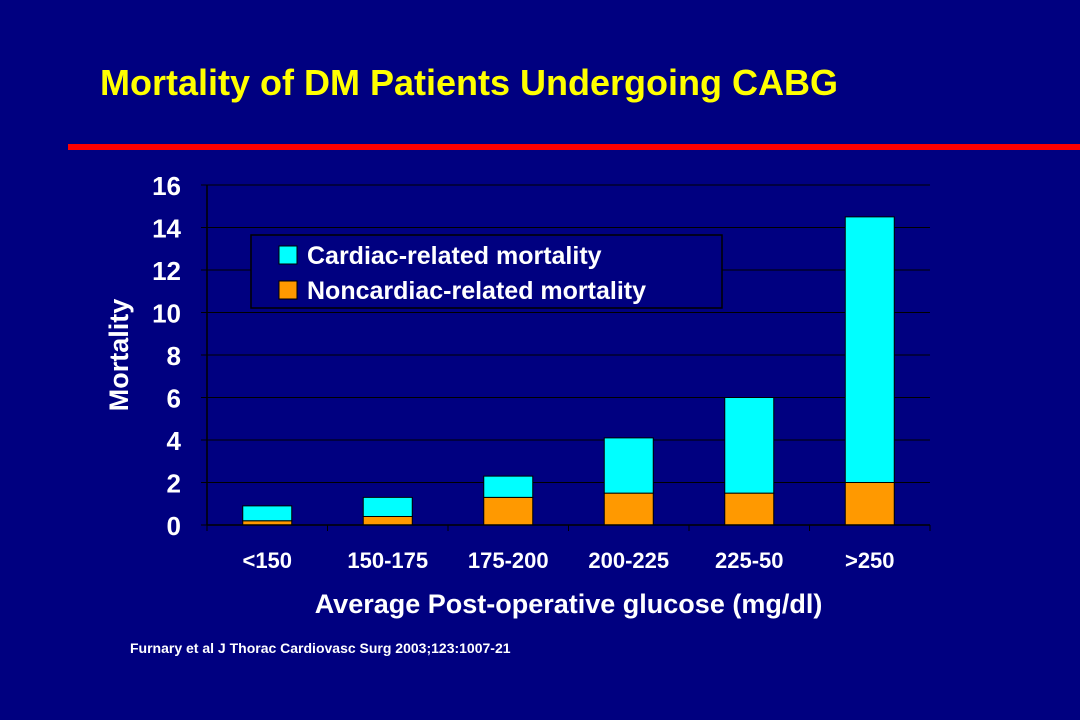  Describe the element at coordinates (166, 271) in the screenshot. I see `y-tick-label: 12` at that location.